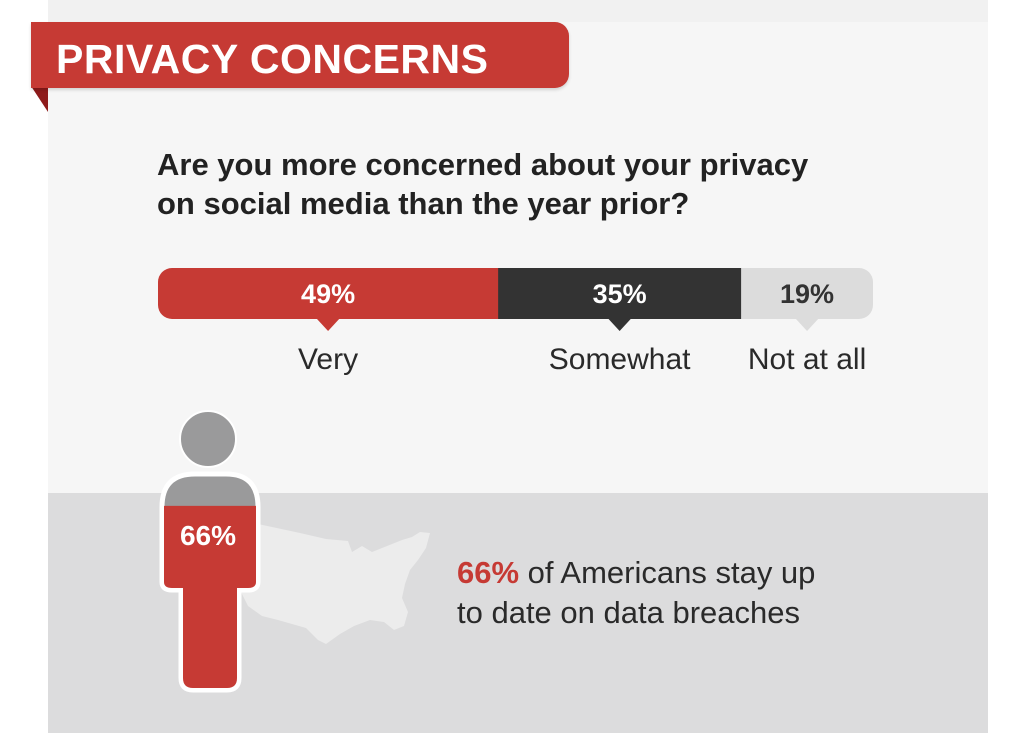 The image size is (1024, 733). I want to click on bar-pointer-very, so click(328, 324).